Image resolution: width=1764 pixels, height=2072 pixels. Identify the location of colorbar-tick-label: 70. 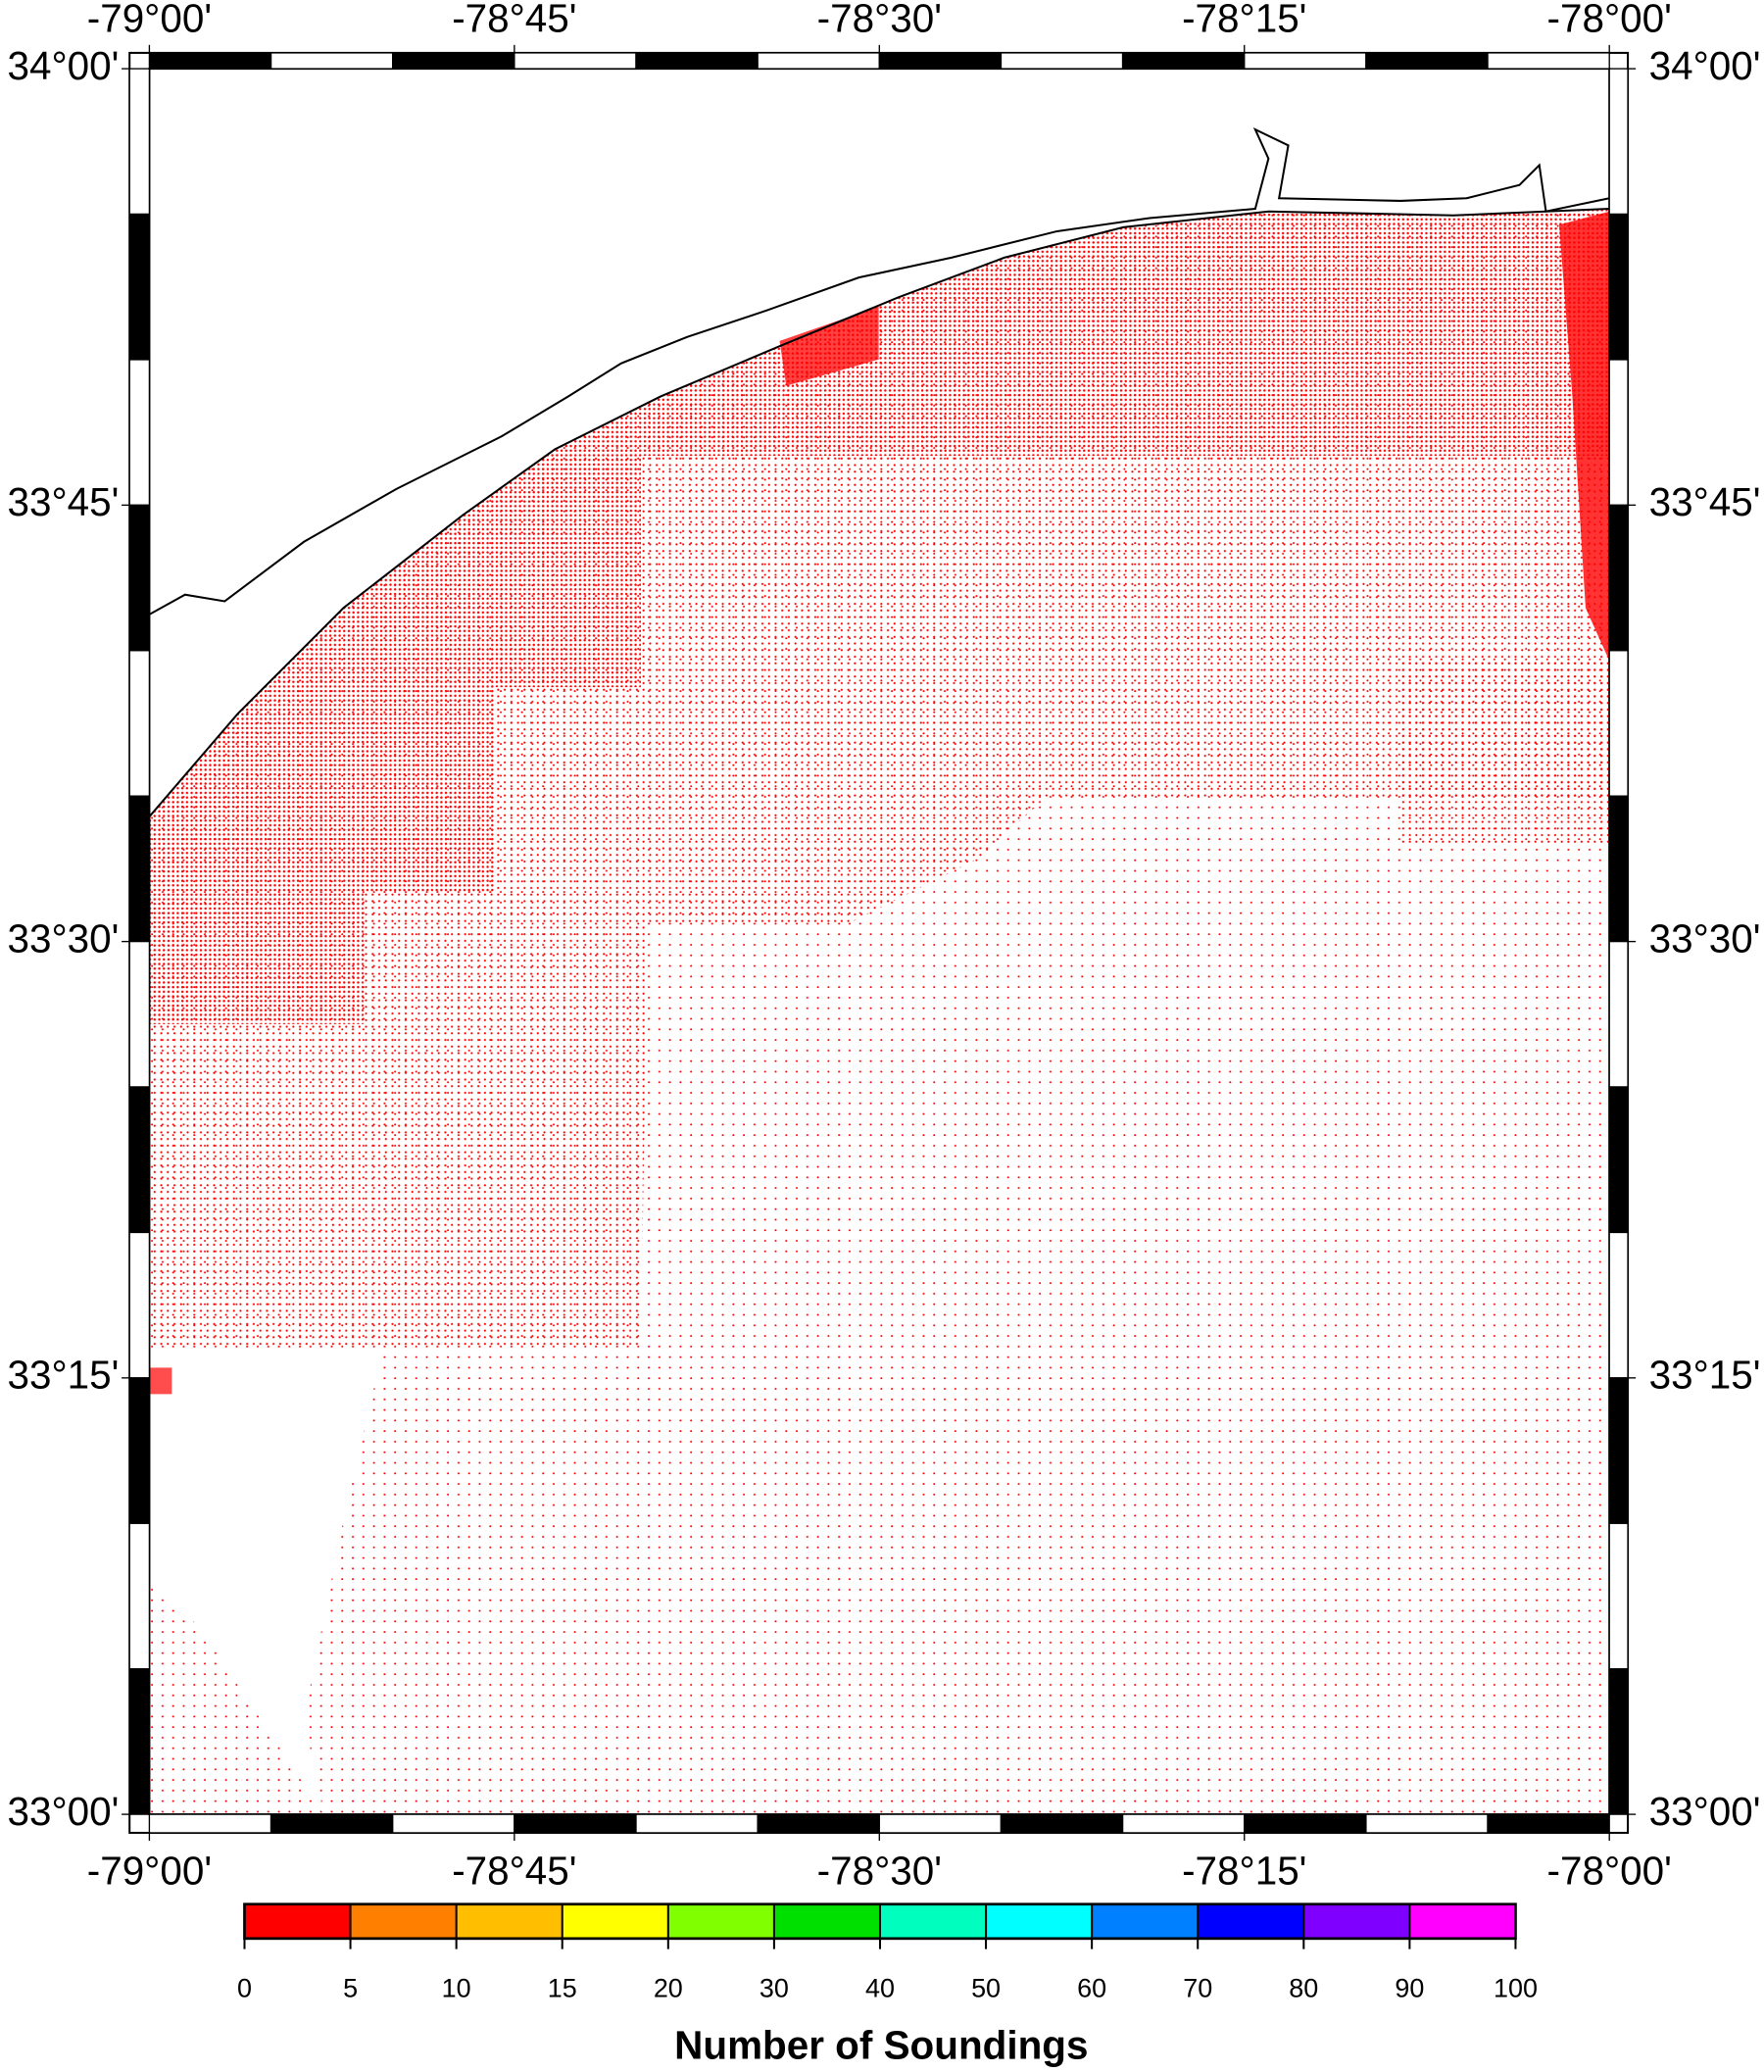
(1197, 1988).